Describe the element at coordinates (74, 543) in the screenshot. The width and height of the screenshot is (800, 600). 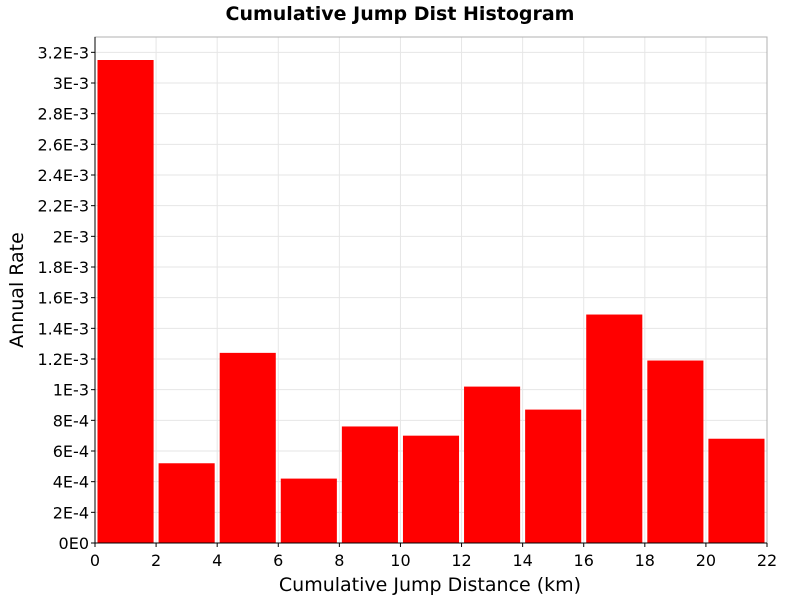
I see `y-tick-label: 0E0` at that location.